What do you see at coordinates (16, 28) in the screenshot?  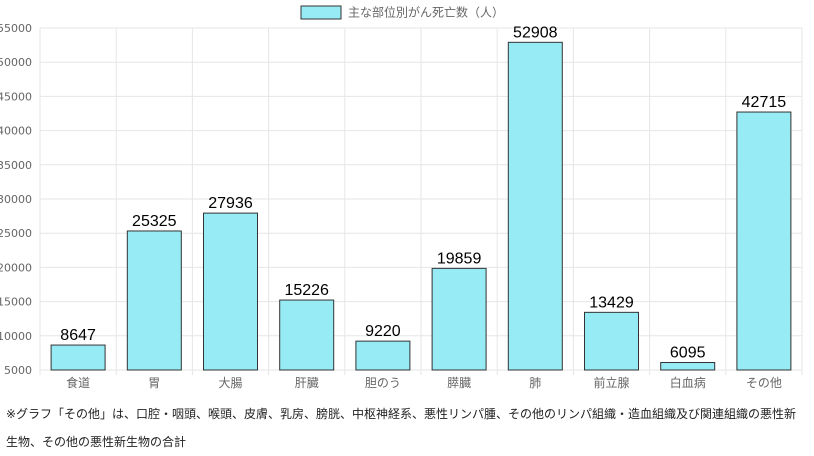 I see `y-tick-label: 55000` at bounding box center [16, 28].